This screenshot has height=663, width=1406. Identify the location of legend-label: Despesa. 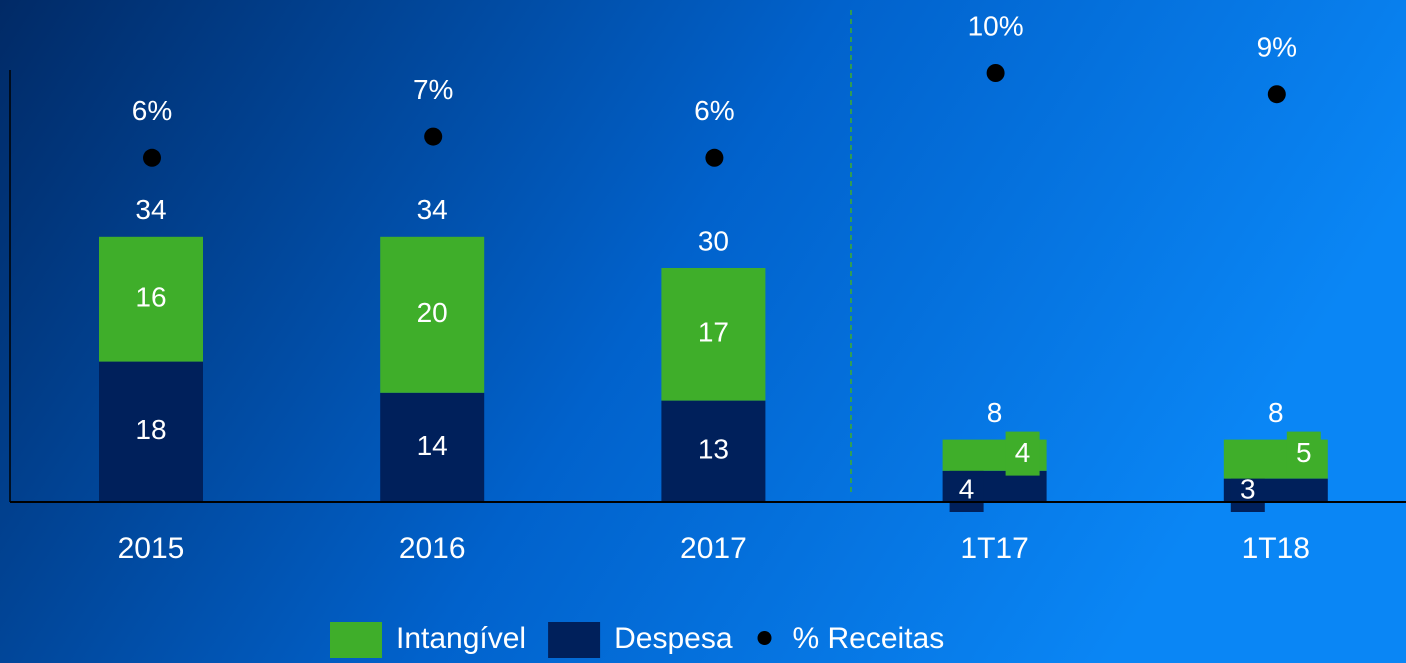
(673, 638).